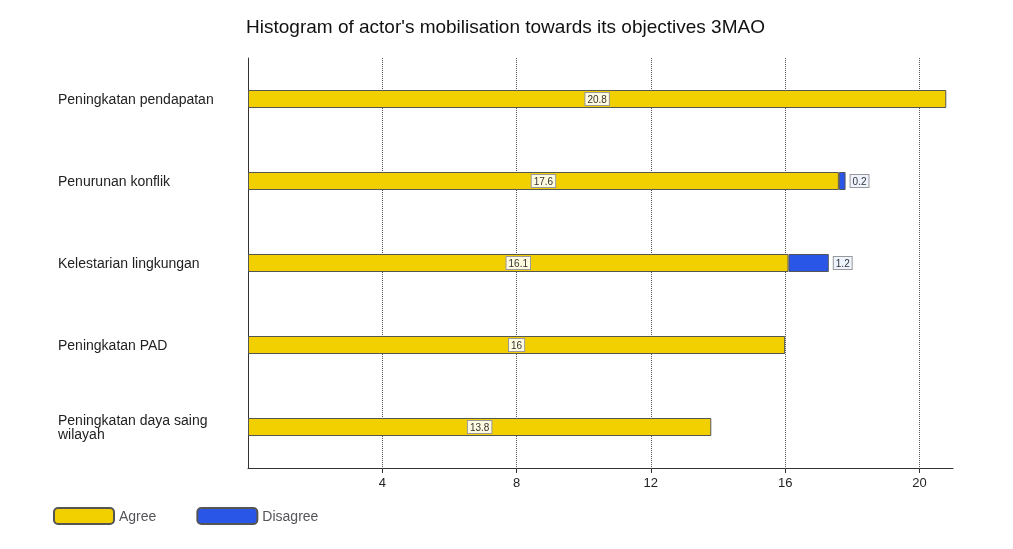 This screenshot has height=549, width=1013. Describe the element at coordinates (859, 181) in the screenshot. I see `data-label: 0.2` at that location.